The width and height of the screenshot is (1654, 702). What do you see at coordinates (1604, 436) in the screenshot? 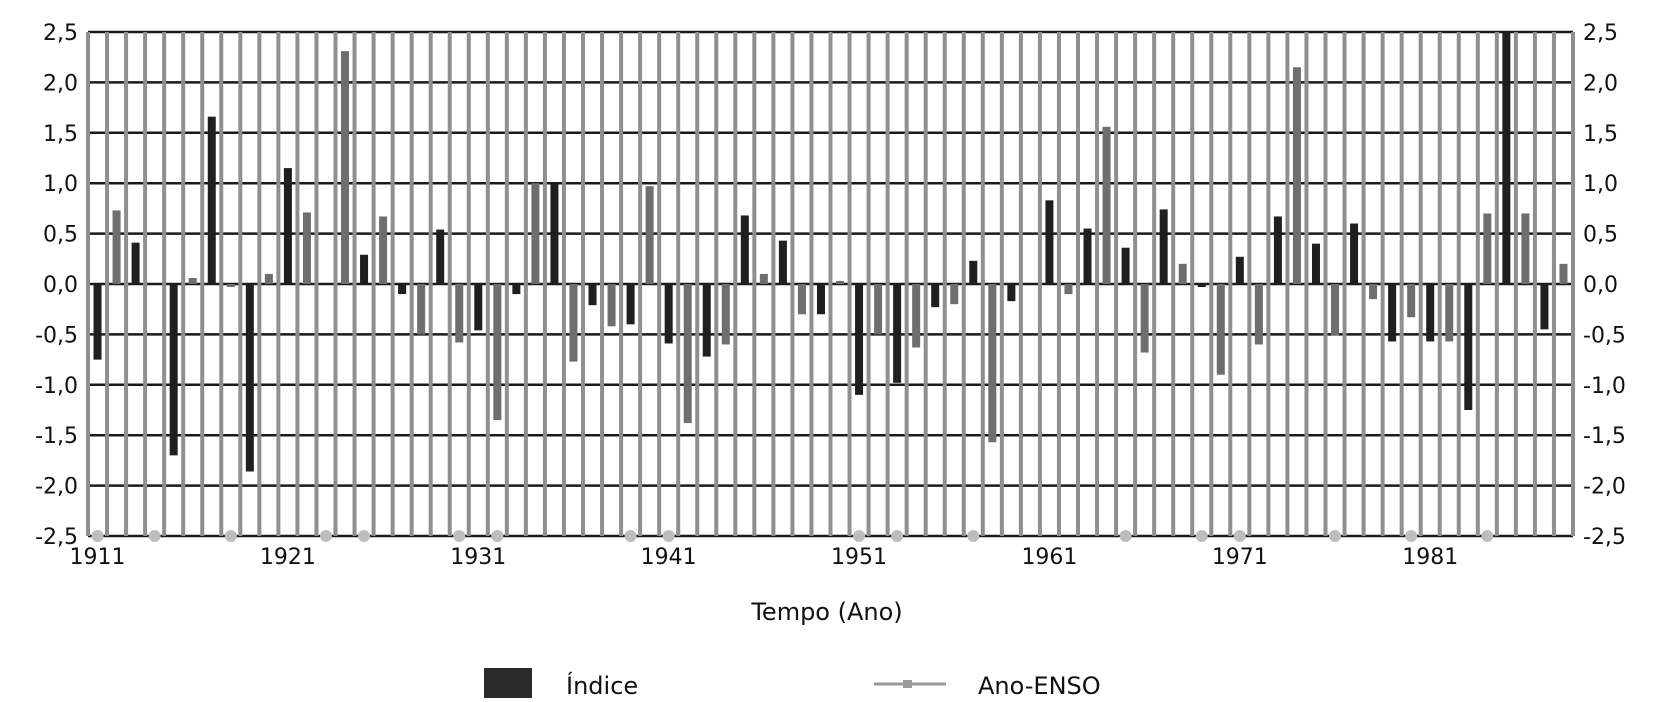
I see `y-tick-label-right: -1,5` at bounding box center [1604, 436].